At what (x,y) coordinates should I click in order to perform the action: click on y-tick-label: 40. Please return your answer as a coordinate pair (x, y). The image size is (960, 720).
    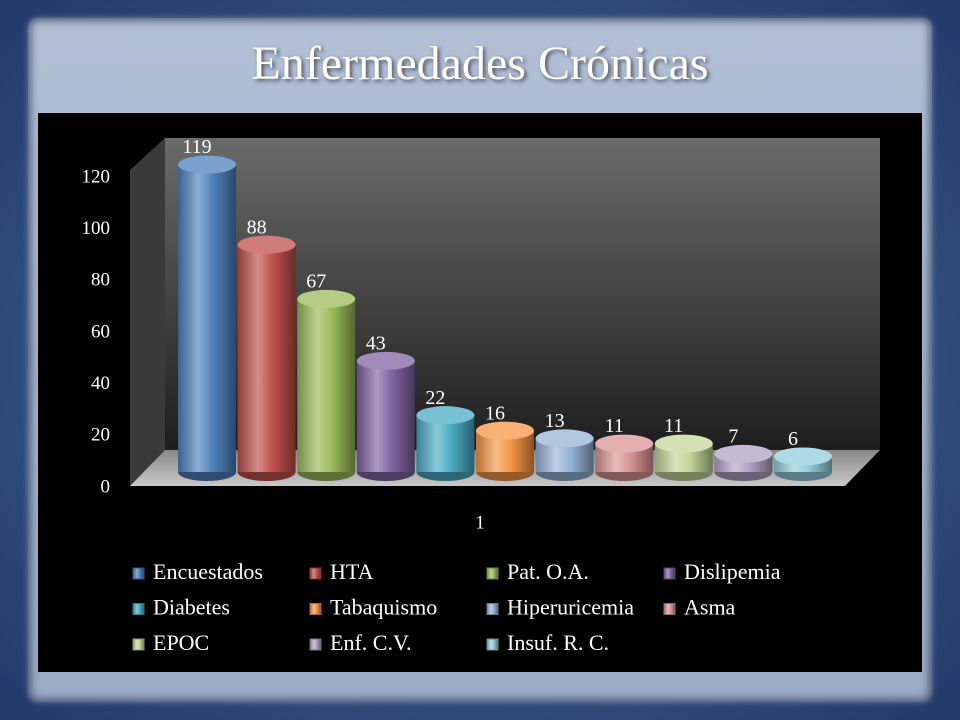
    Looking at the image, I should click on (100, 383).